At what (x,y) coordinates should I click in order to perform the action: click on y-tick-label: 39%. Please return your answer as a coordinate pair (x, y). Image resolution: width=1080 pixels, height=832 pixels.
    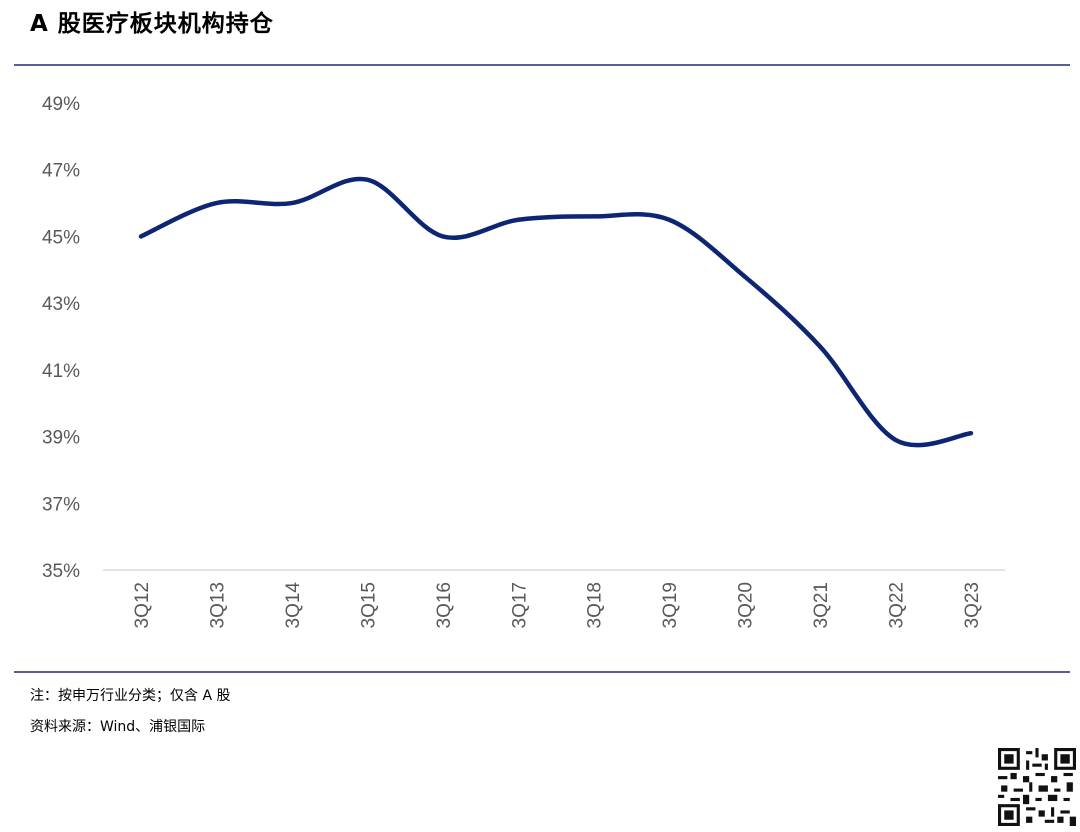
    Looking at the image, I should click on (61, 438).